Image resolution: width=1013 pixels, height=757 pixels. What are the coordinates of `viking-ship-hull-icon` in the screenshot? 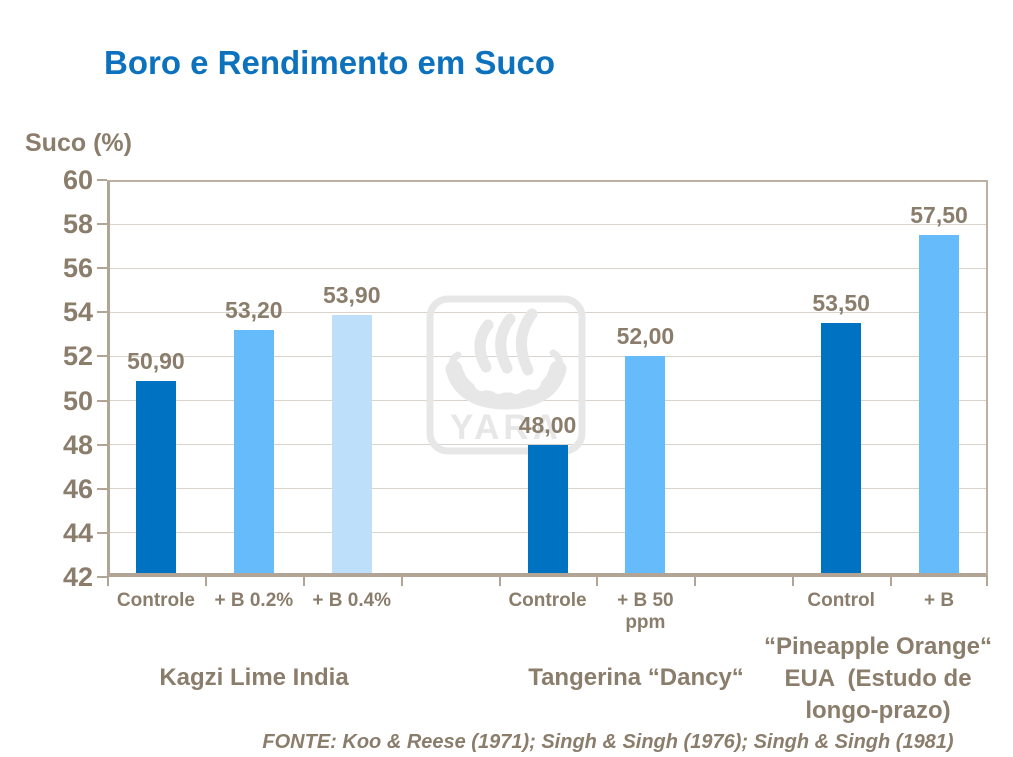 It's located at (506, 379).